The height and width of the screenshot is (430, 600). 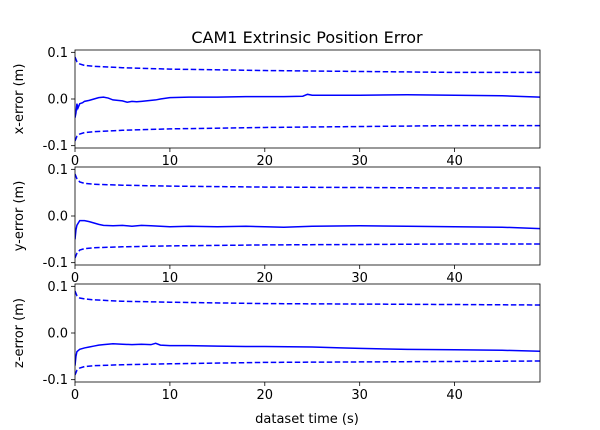 I want to click on y-axis-label: y-error (m), so click(x=19, y=216).